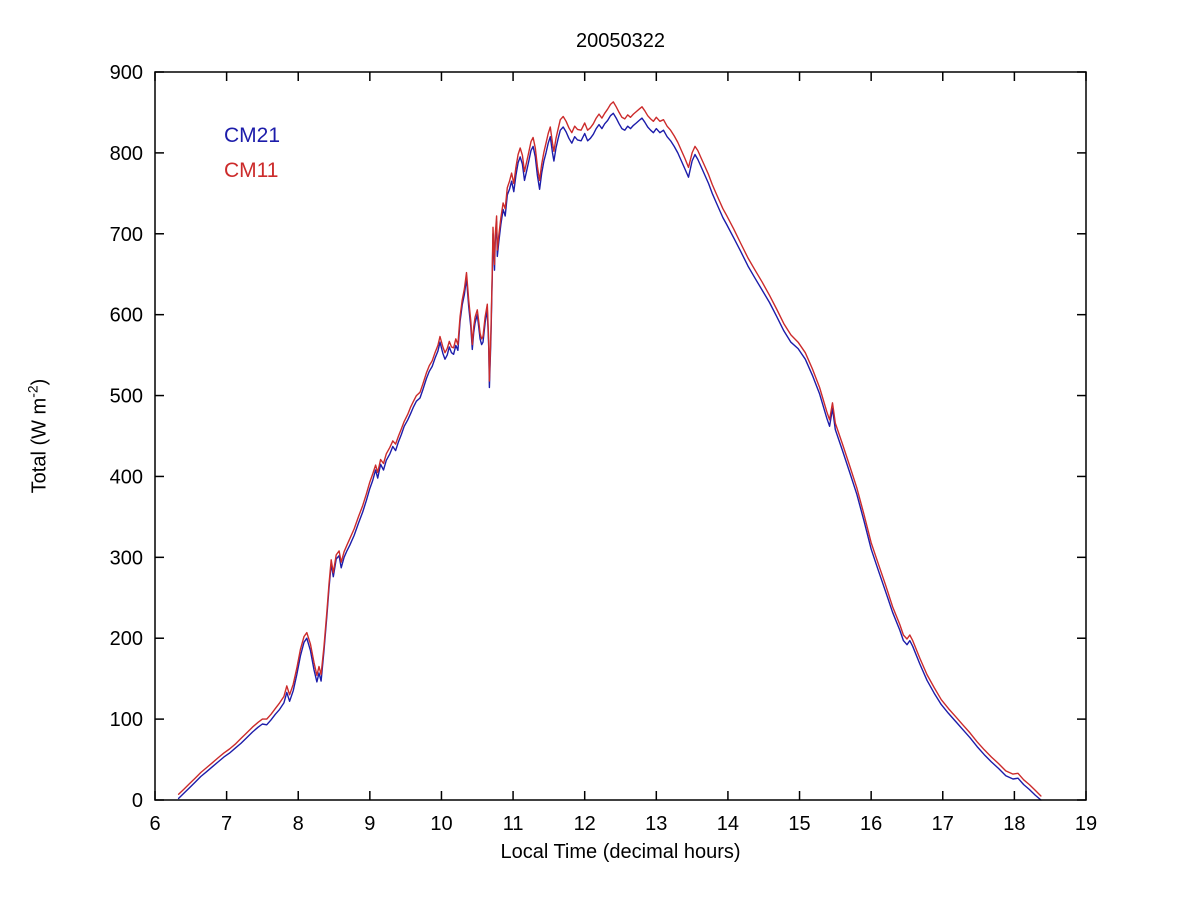 This screenshot has height=900, width=1200. Describe the element at coordinates (298, 824) in the screenshot. I see `x-tick-label: 8` at that location.